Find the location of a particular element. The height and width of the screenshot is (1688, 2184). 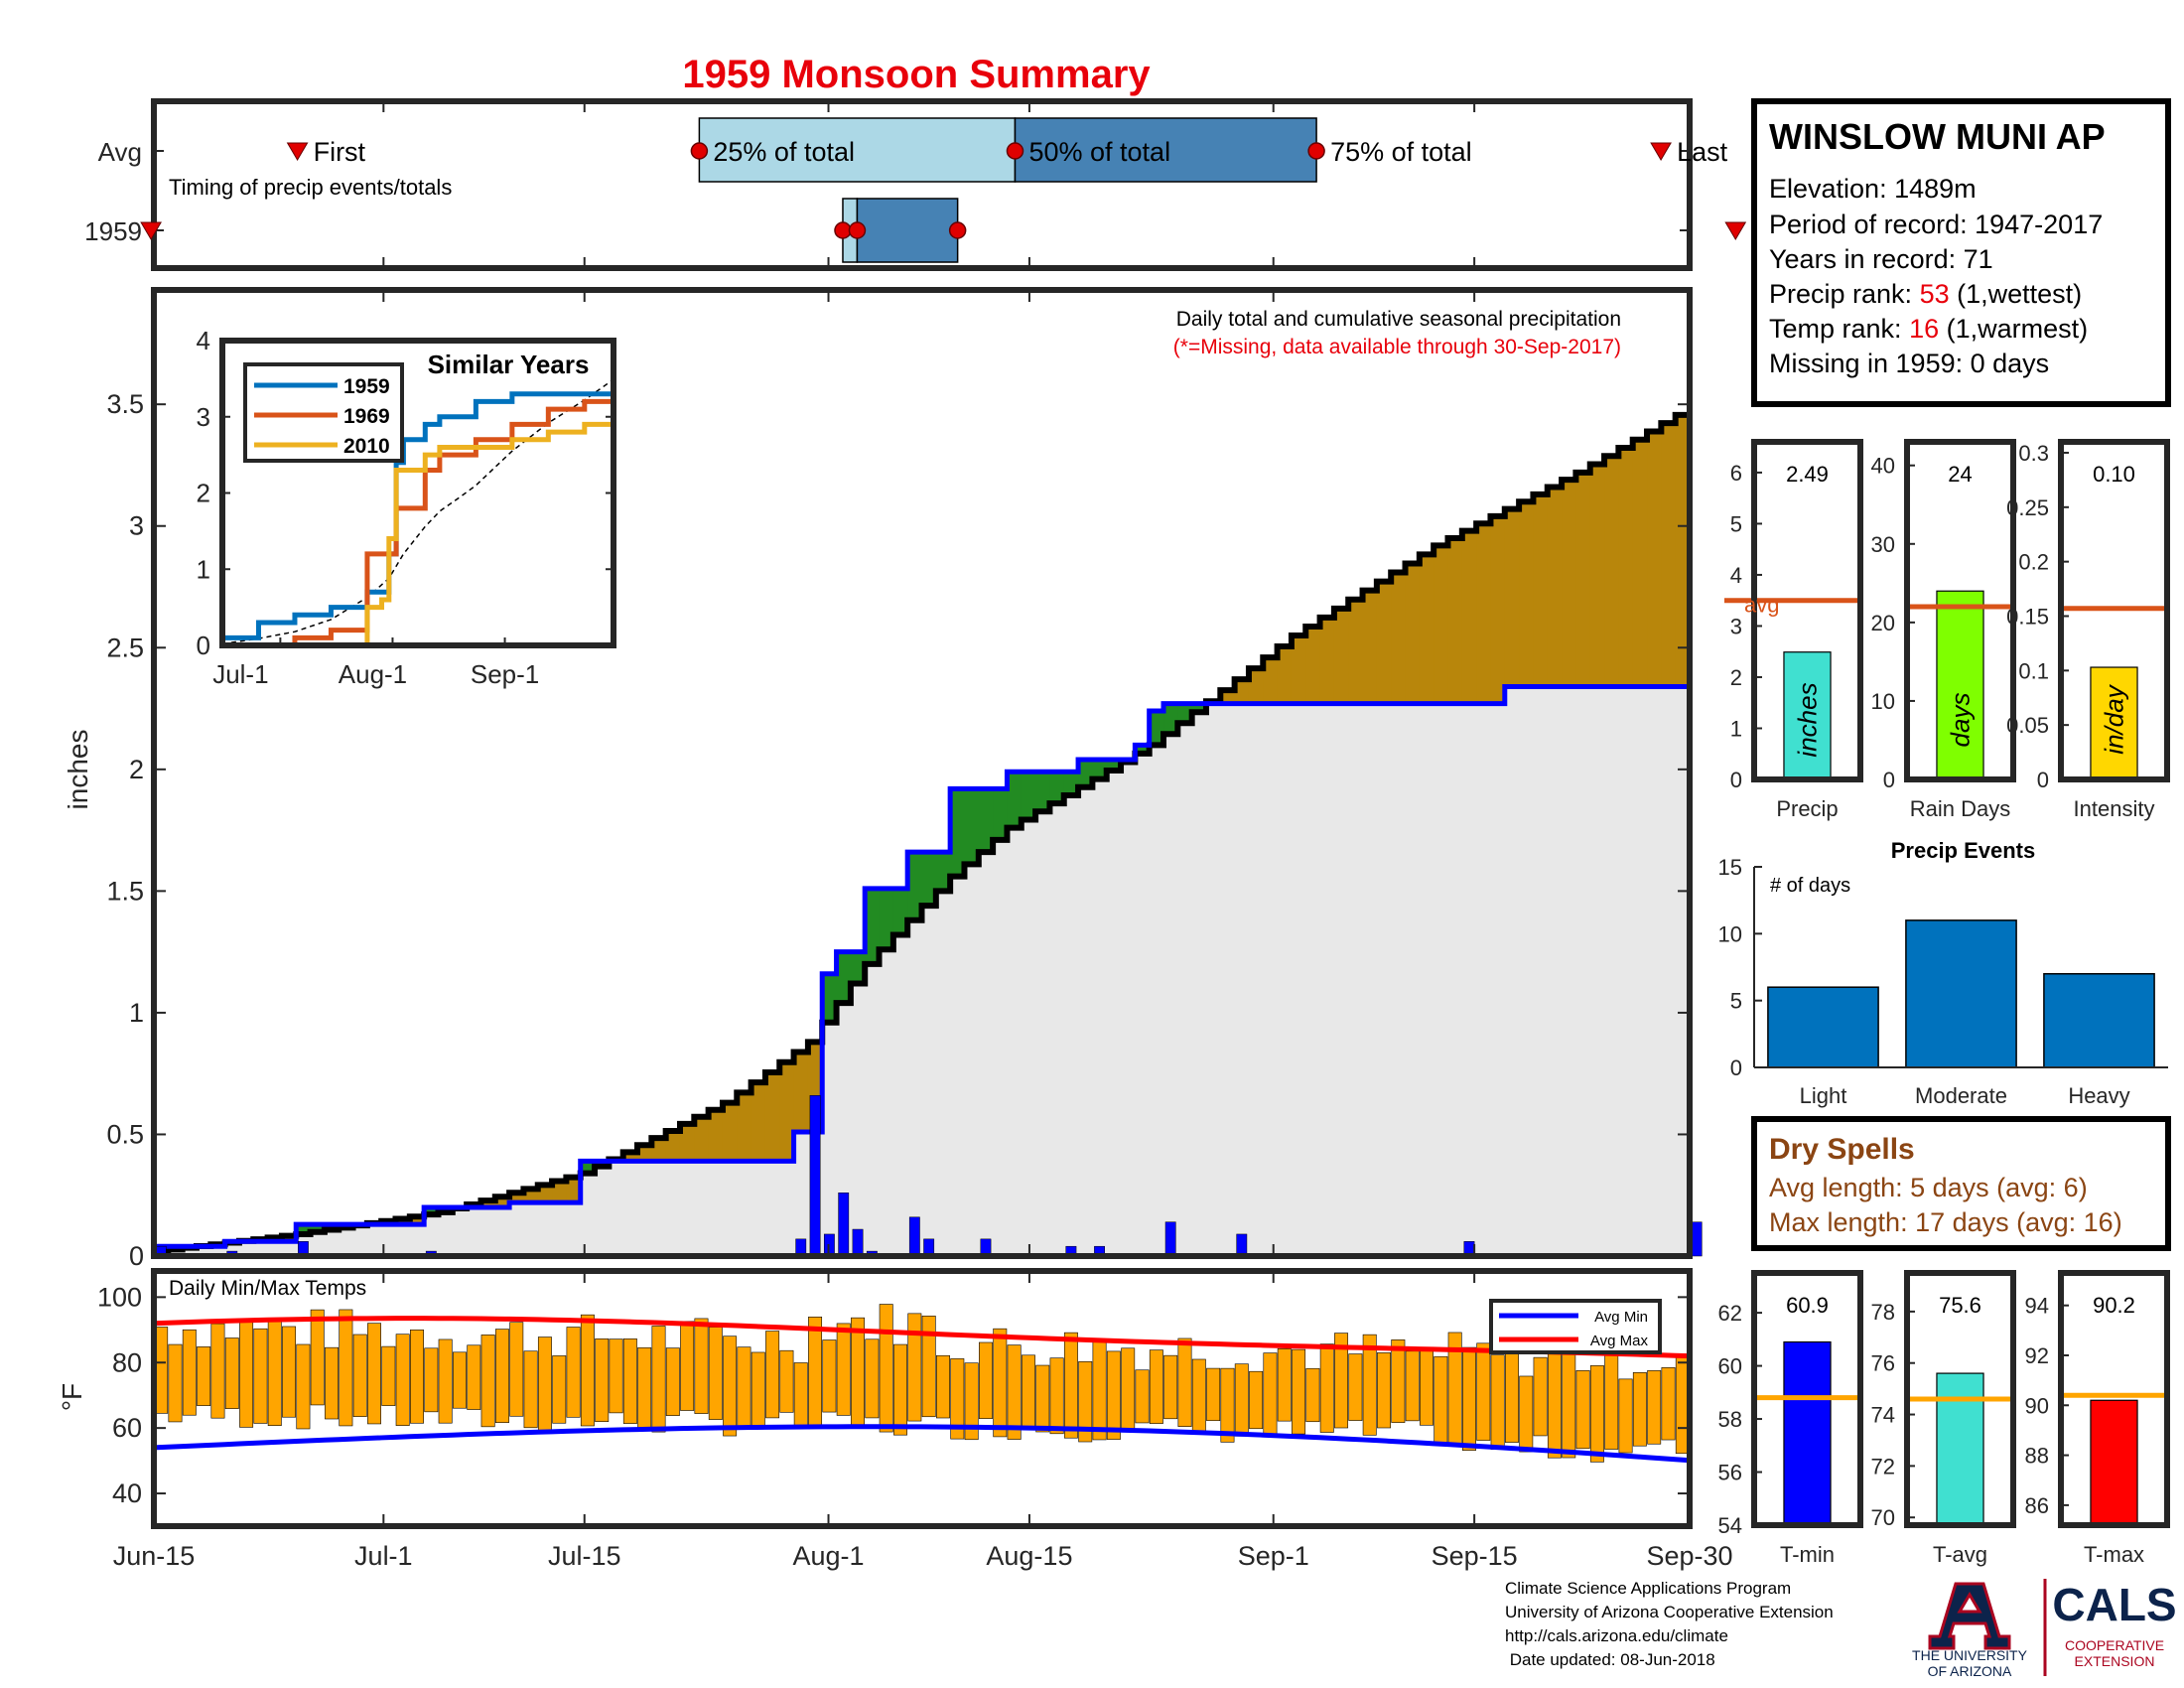

station-years: Years in record: 71 is located at coordinates (1881, 259).